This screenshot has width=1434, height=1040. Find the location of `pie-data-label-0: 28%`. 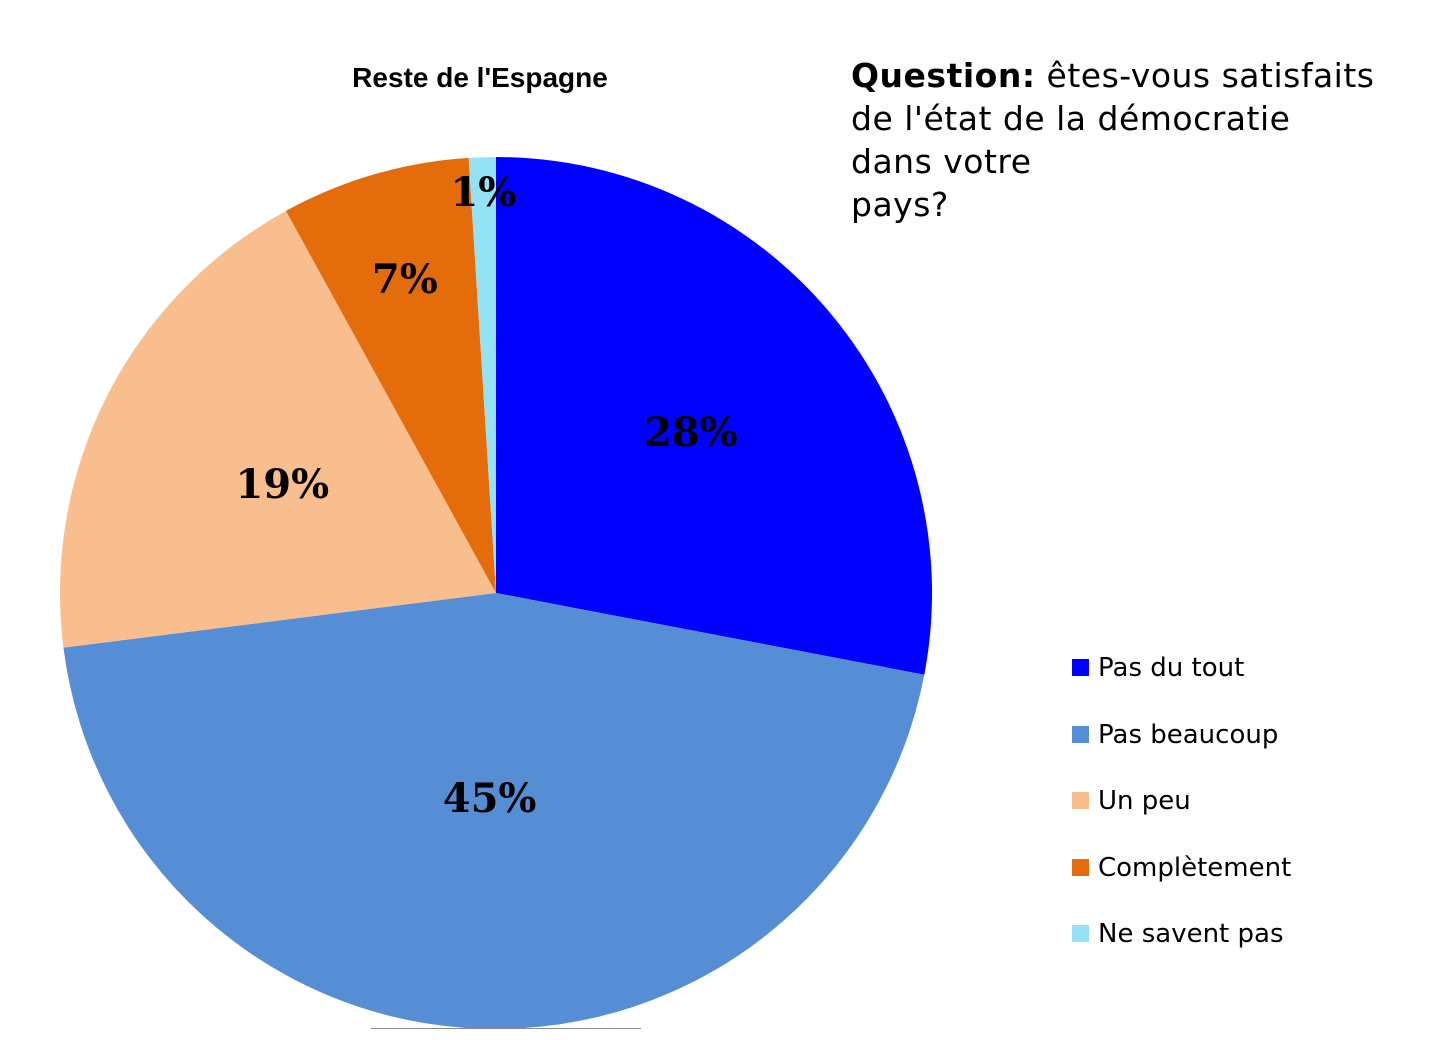

pie-data-label-0: 28% is located at coordinates (691, 432).